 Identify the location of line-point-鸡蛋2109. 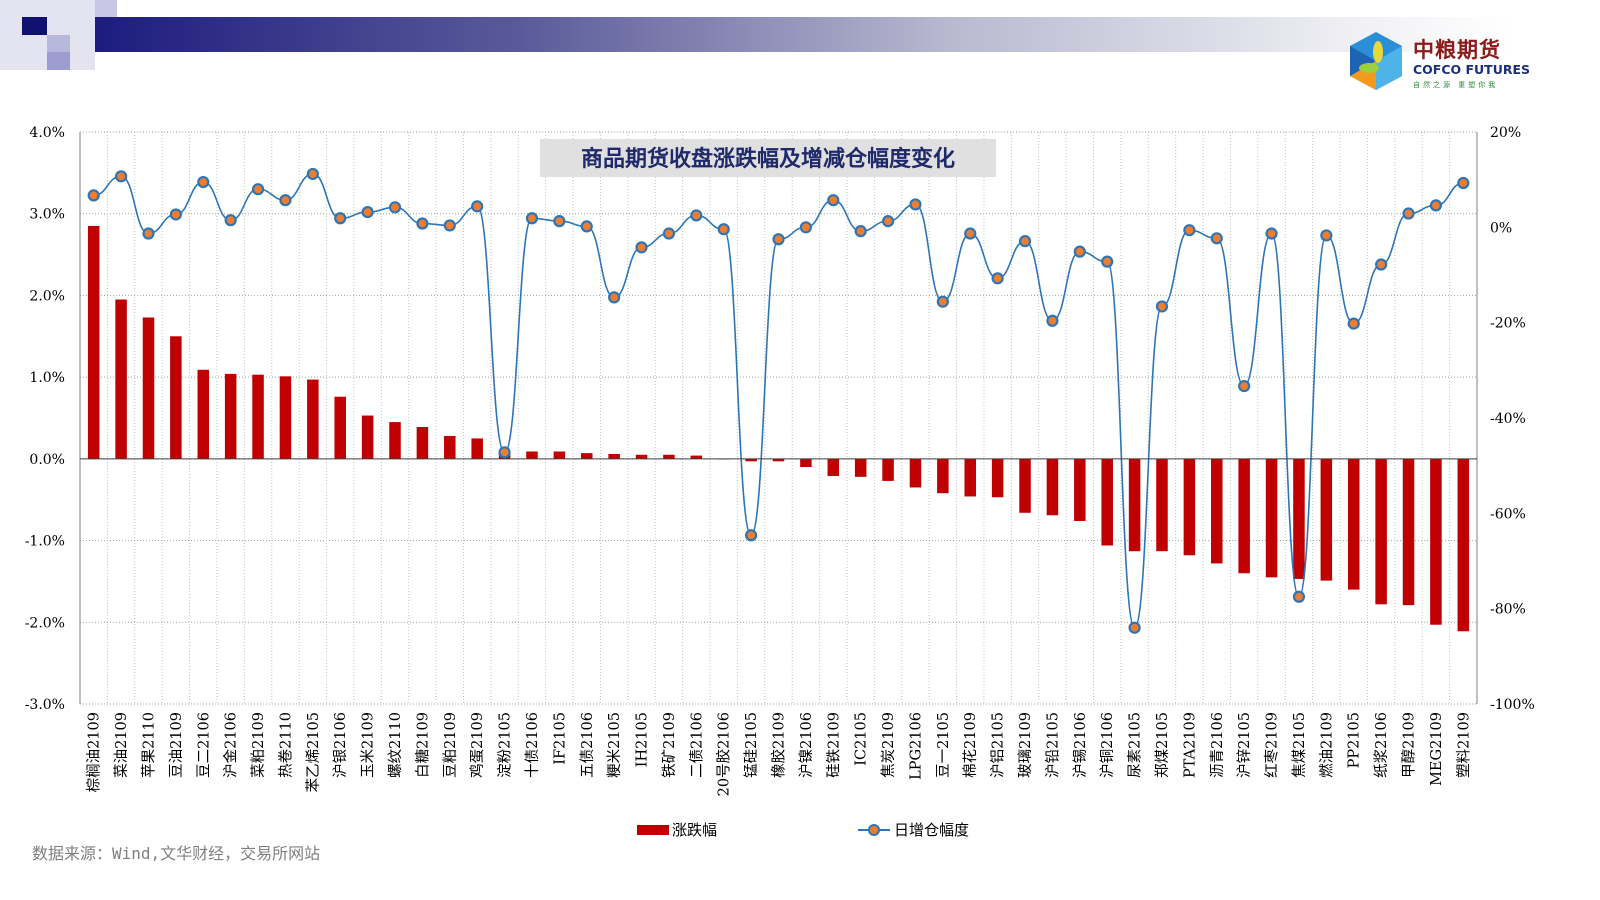
(477, 206).